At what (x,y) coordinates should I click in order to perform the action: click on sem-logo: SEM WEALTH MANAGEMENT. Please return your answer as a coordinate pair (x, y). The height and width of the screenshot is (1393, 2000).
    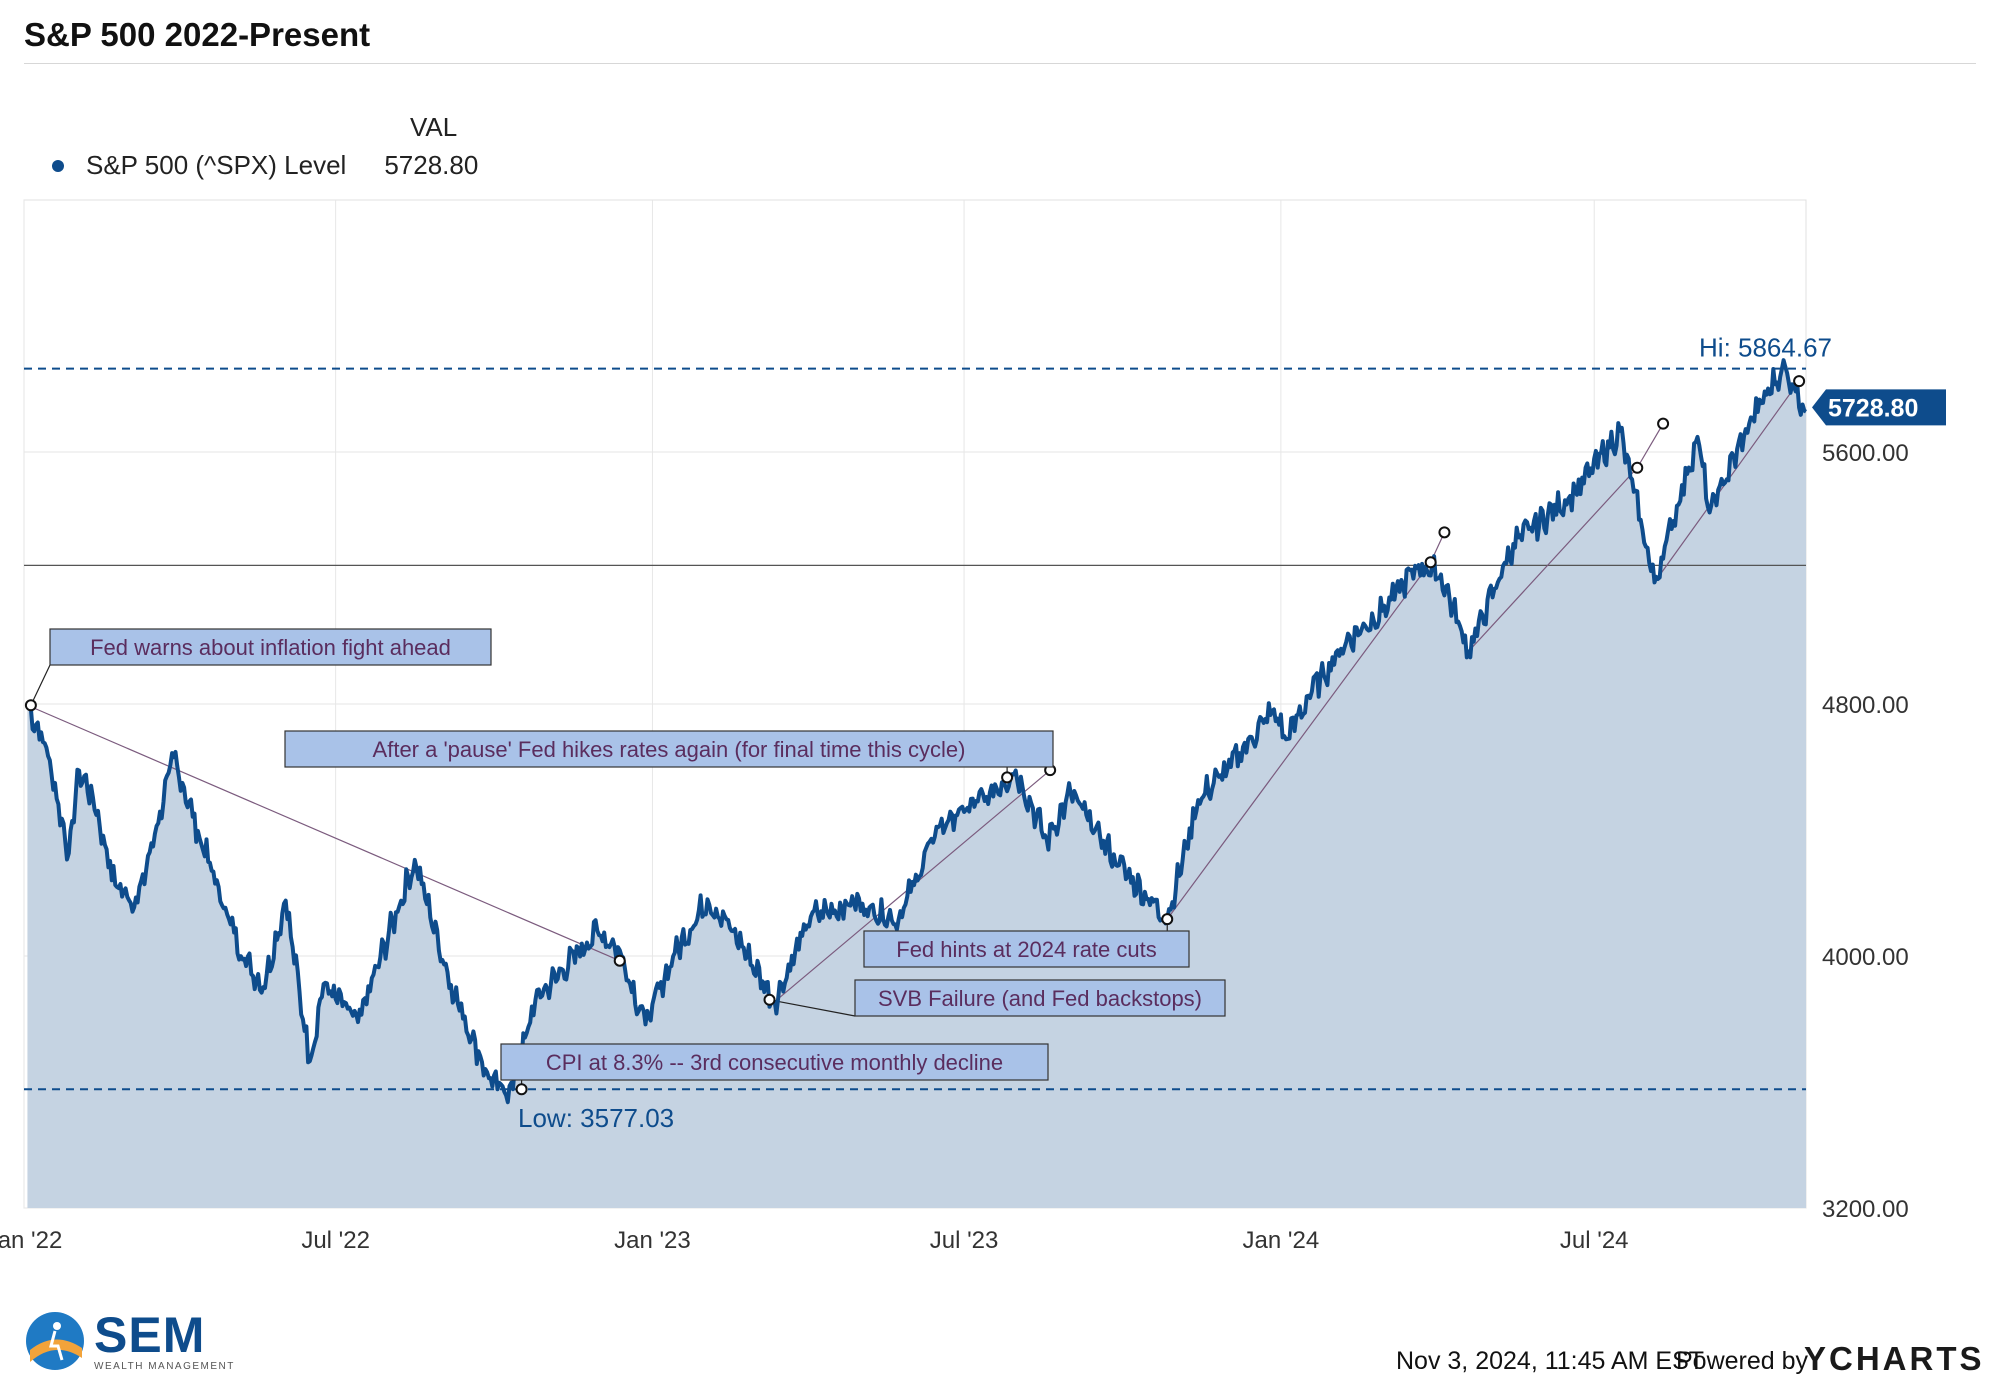
    Looking at the image, I should click on (129, 1341).